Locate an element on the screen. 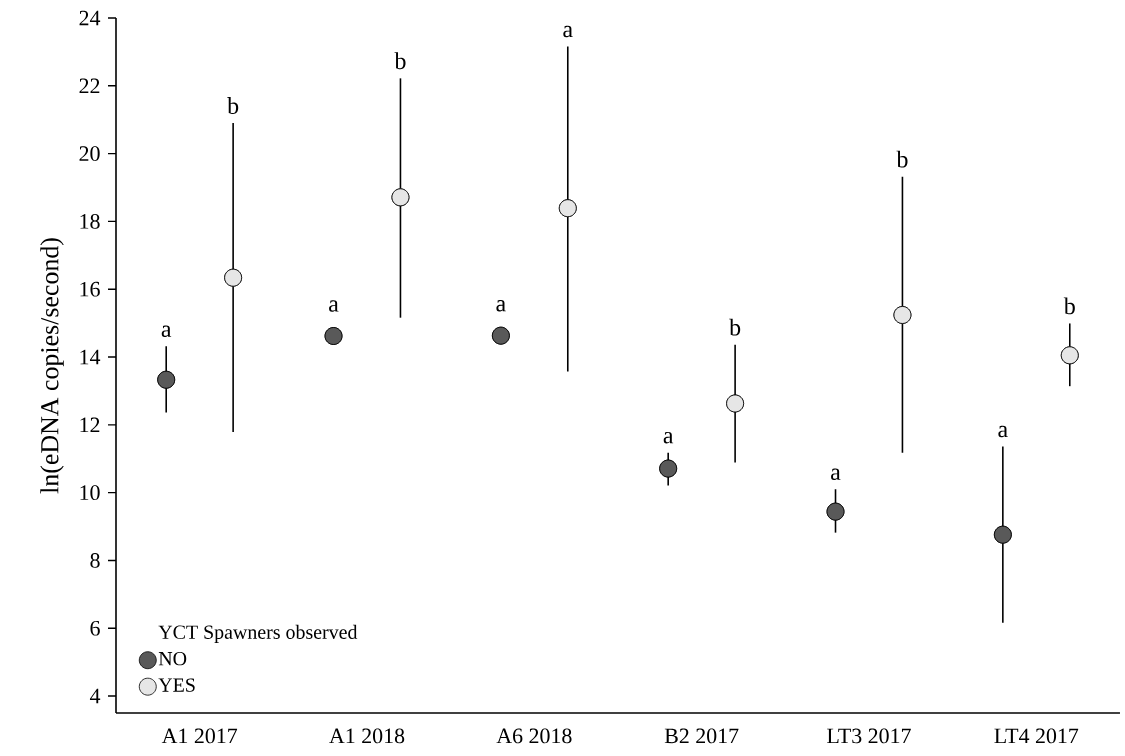 Image resolution: width=1125 pixels, height=756 pixels. y-tick-label: 20 is located at coordinates (89, 153).